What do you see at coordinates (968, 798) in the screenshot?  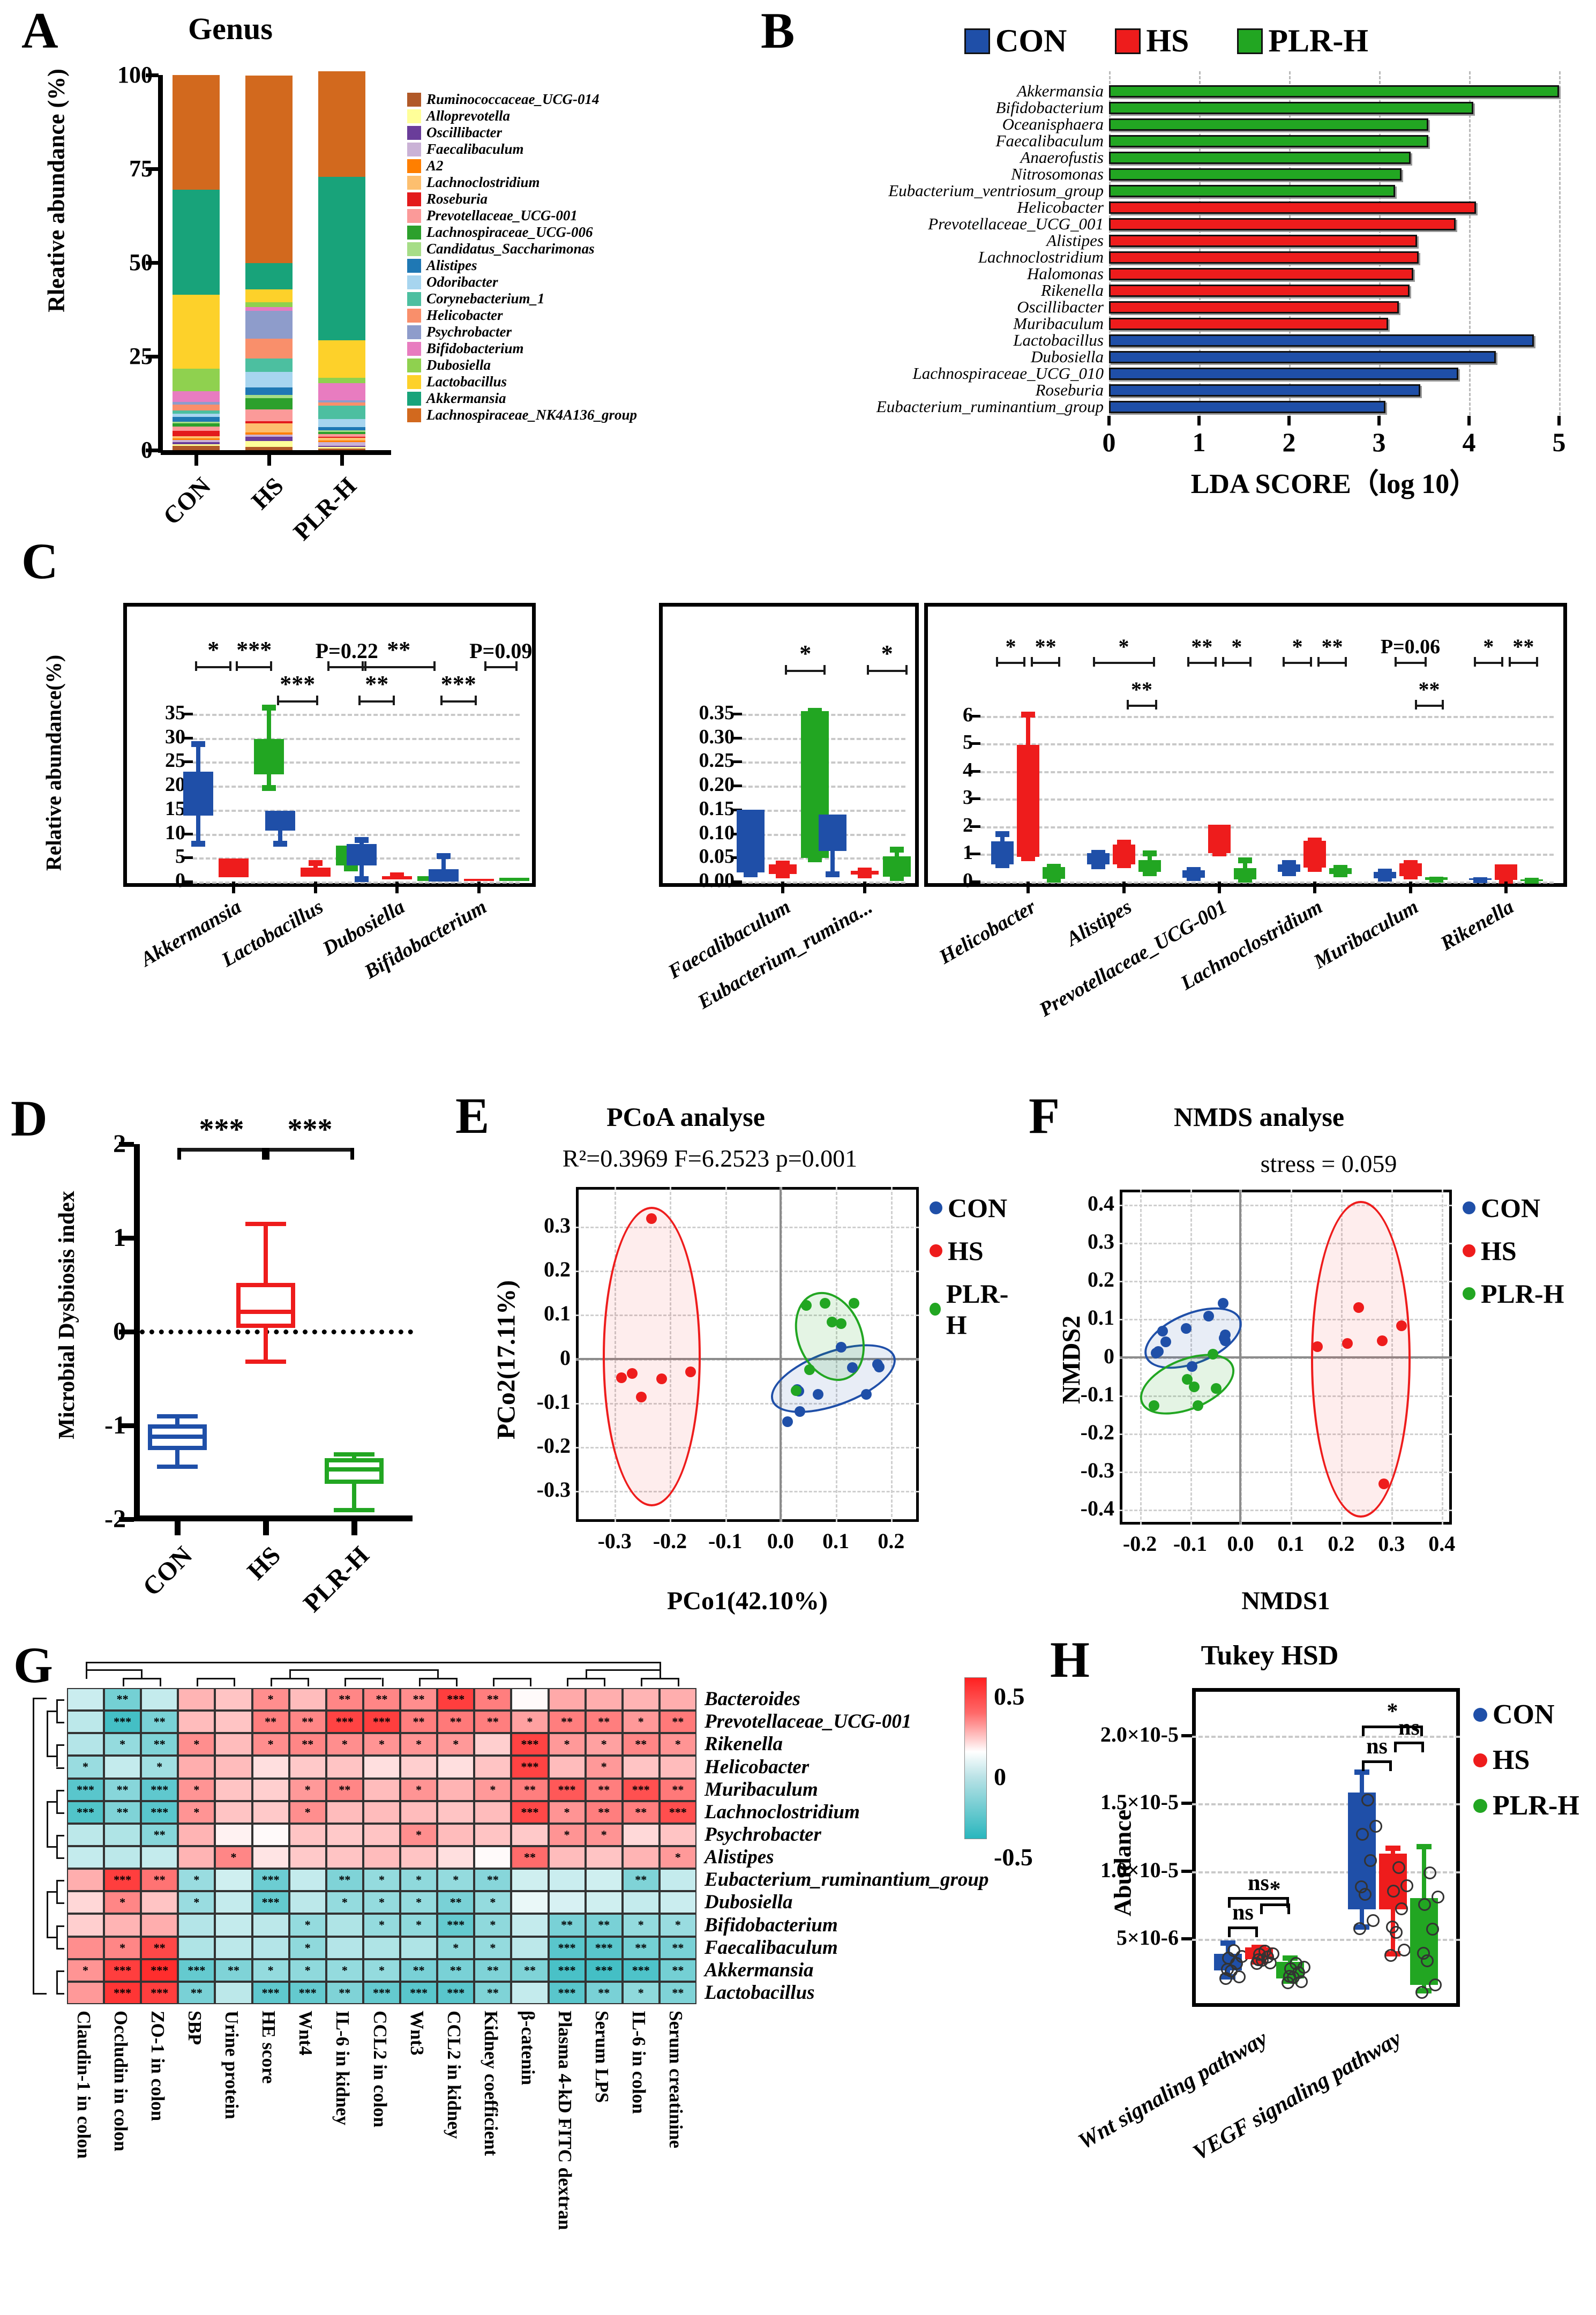 I see `ytick-label: 3` at bounding box center [968, 798].